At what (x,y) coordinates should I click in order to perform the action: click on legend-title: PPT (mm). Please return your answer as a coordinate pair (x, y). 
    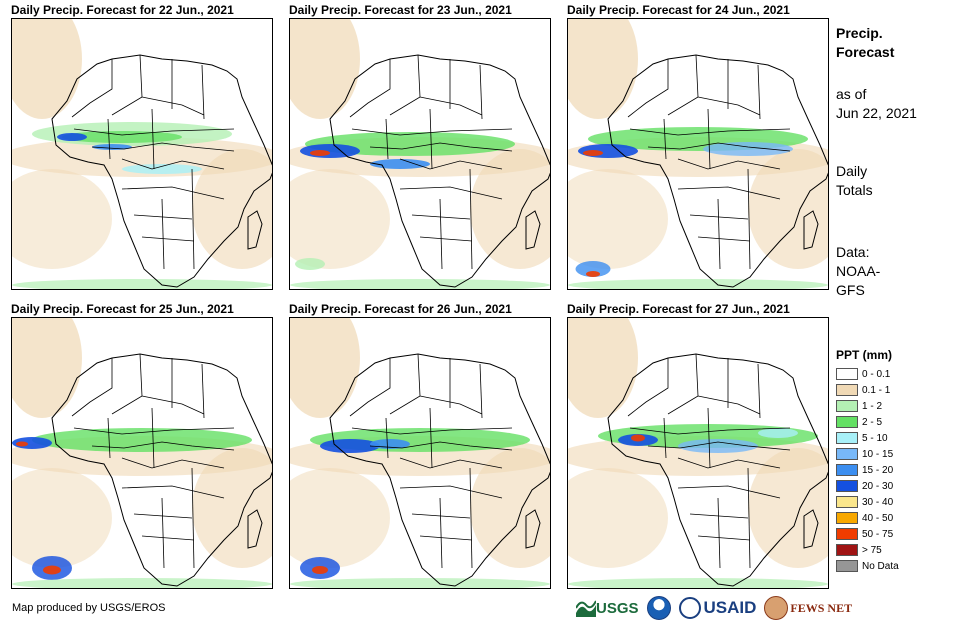
    Looking at the image, I should click on (864, 355).